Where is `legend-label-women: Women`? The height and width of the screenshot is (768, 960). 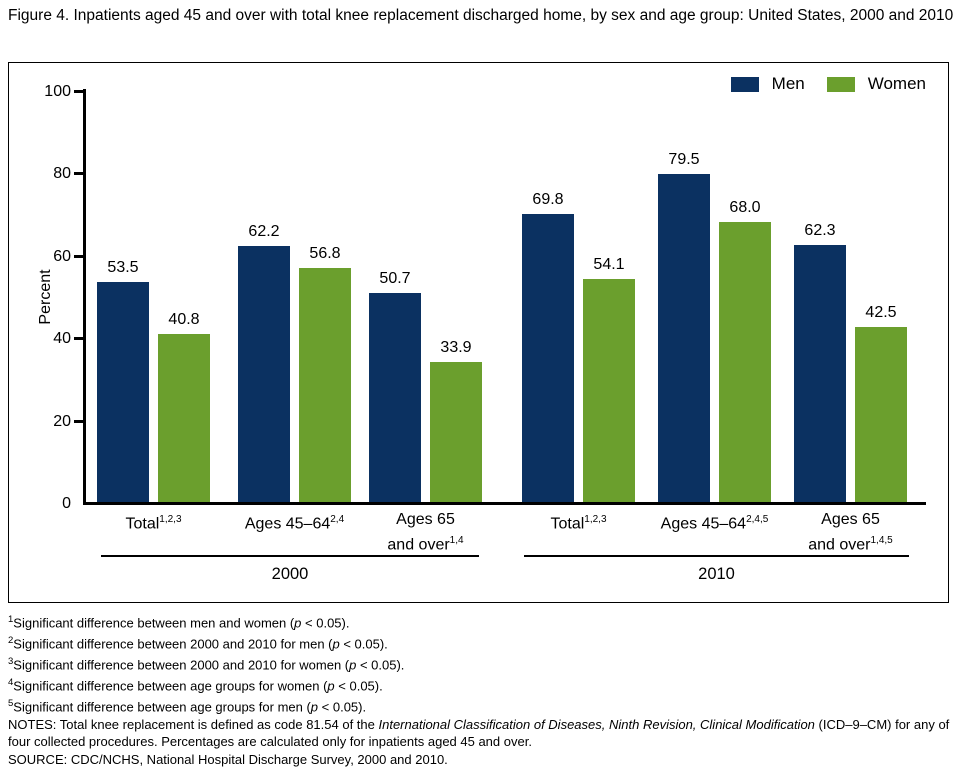
legend-label-women: Women is located at coordinates (896, 83).